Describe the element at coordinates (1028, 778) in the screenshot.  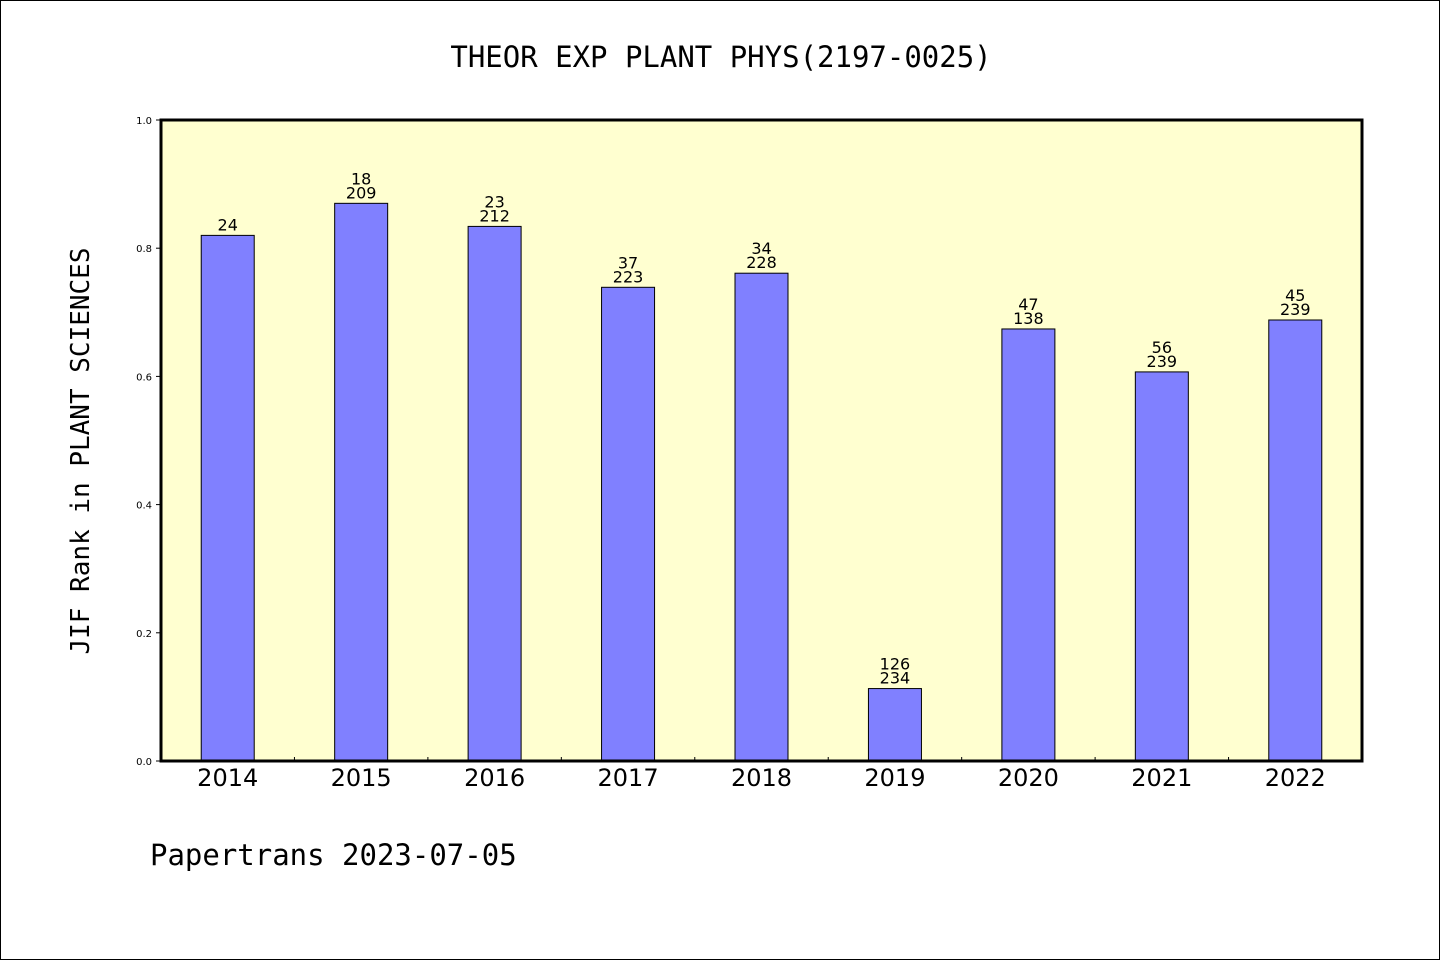
I see `x-tick-label: 2020` at that location.